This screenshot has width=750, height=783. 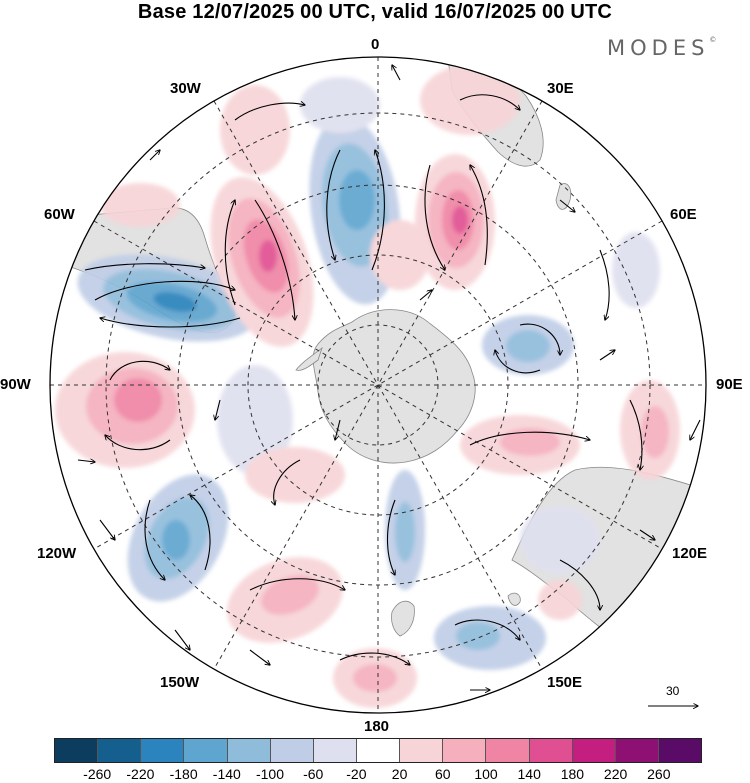 I want to click on colorbar-tick-label: -260, so click(x=97, y=774).